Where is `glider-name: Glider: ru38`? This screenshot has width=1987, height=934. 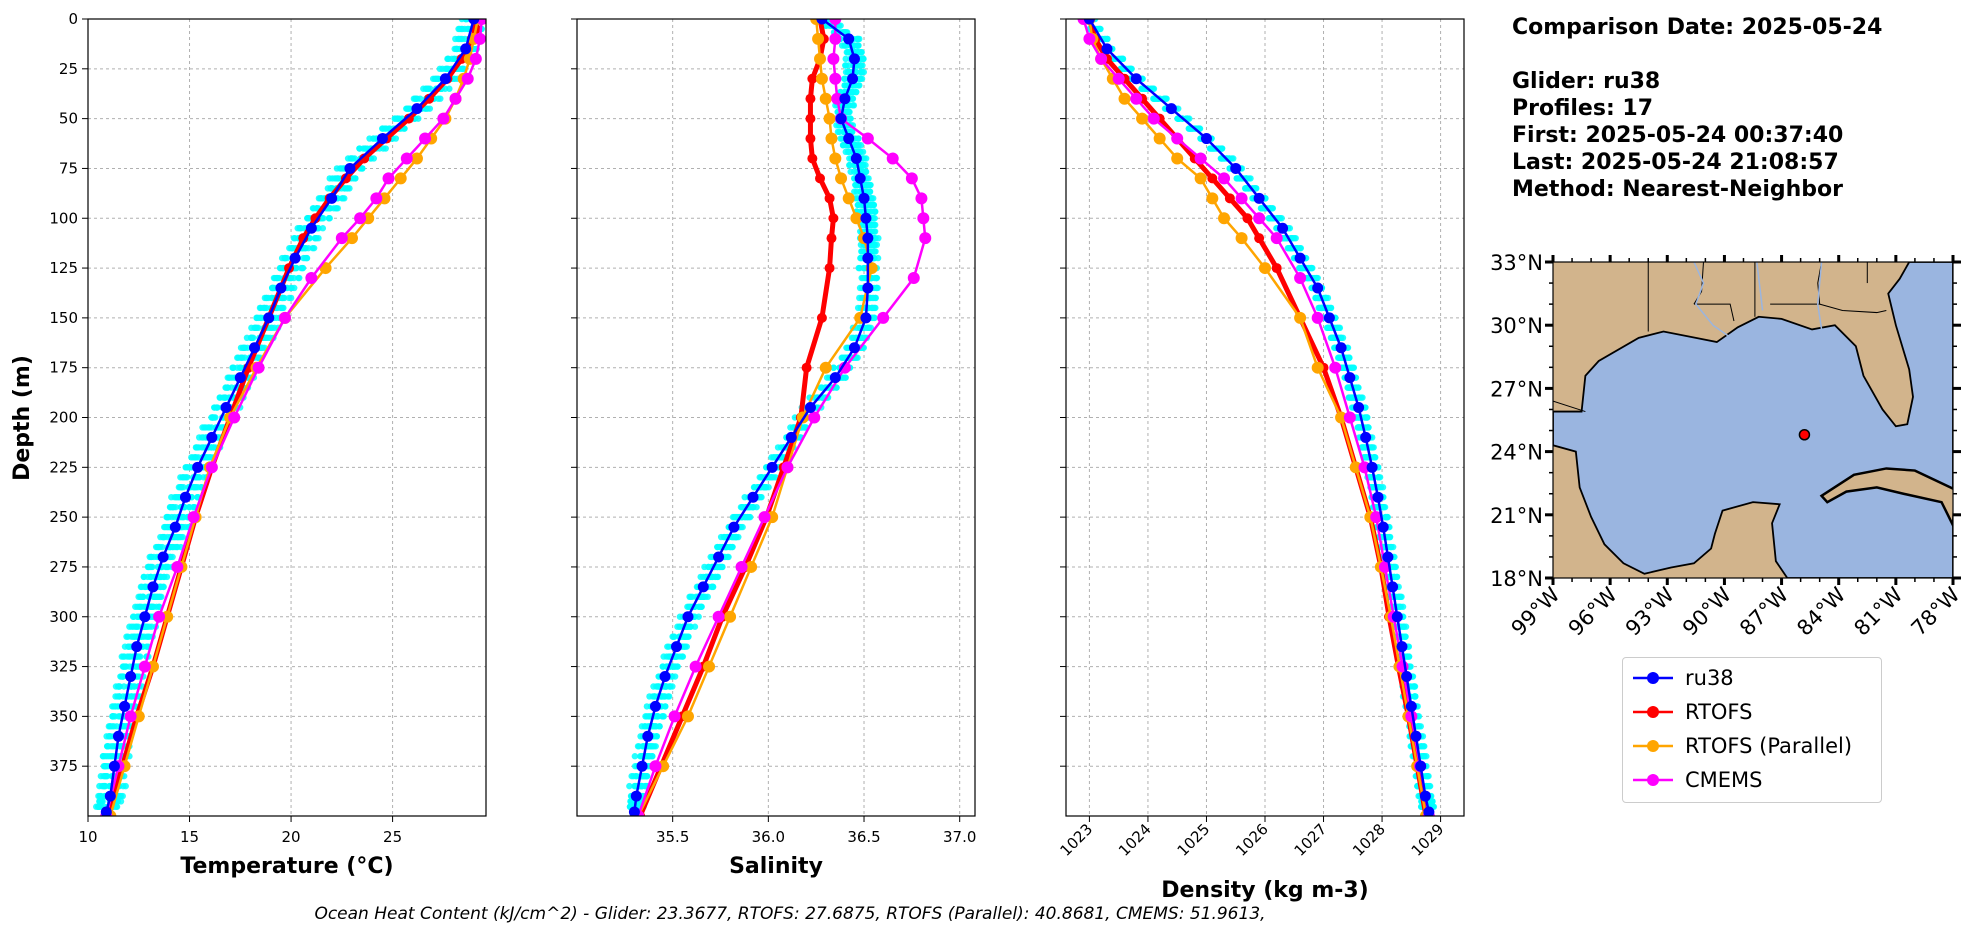 glider-name: Glider: ru38 is located at coordinates (1586, 81).